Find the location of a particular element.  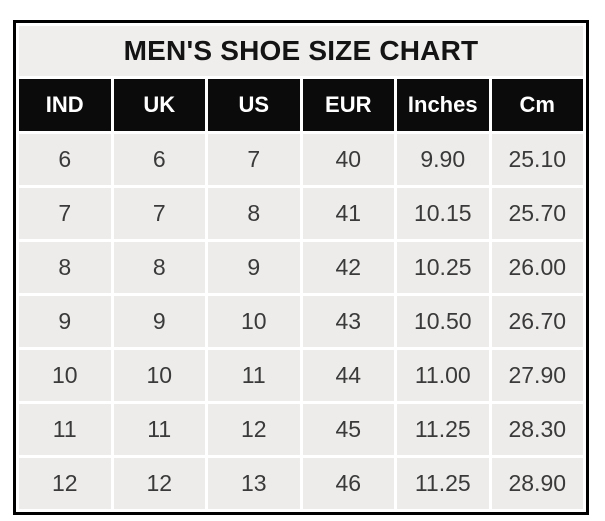

column-header-uk: UK is located at coordinates (159, 105).